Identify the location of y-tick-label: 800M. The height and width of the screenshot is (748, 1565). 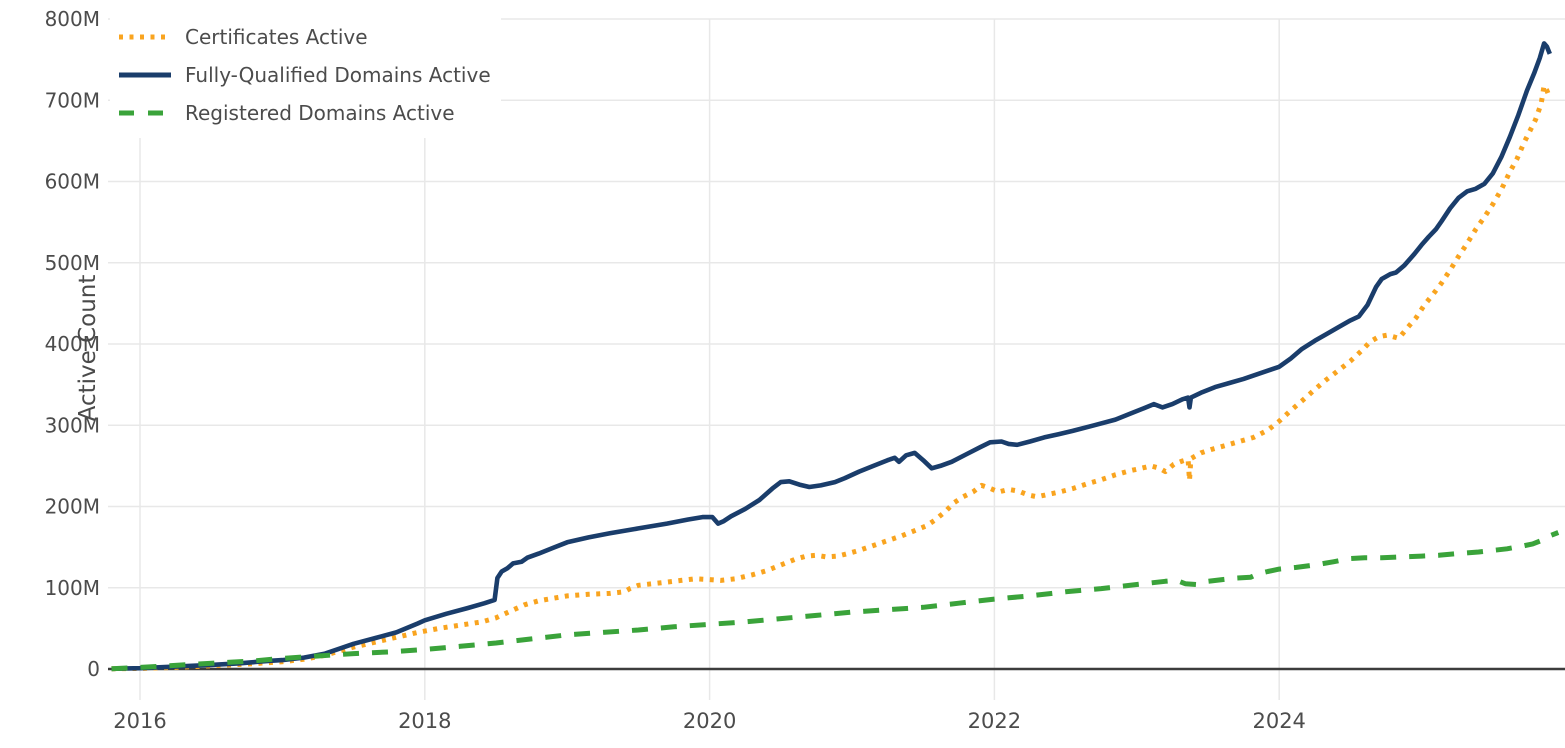
(72, 19).